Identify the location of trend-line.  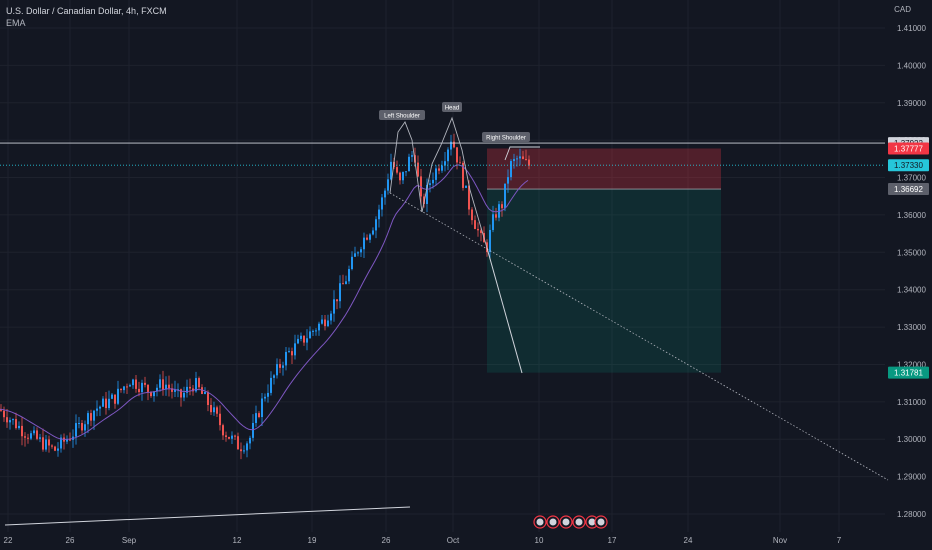
(207, 516).